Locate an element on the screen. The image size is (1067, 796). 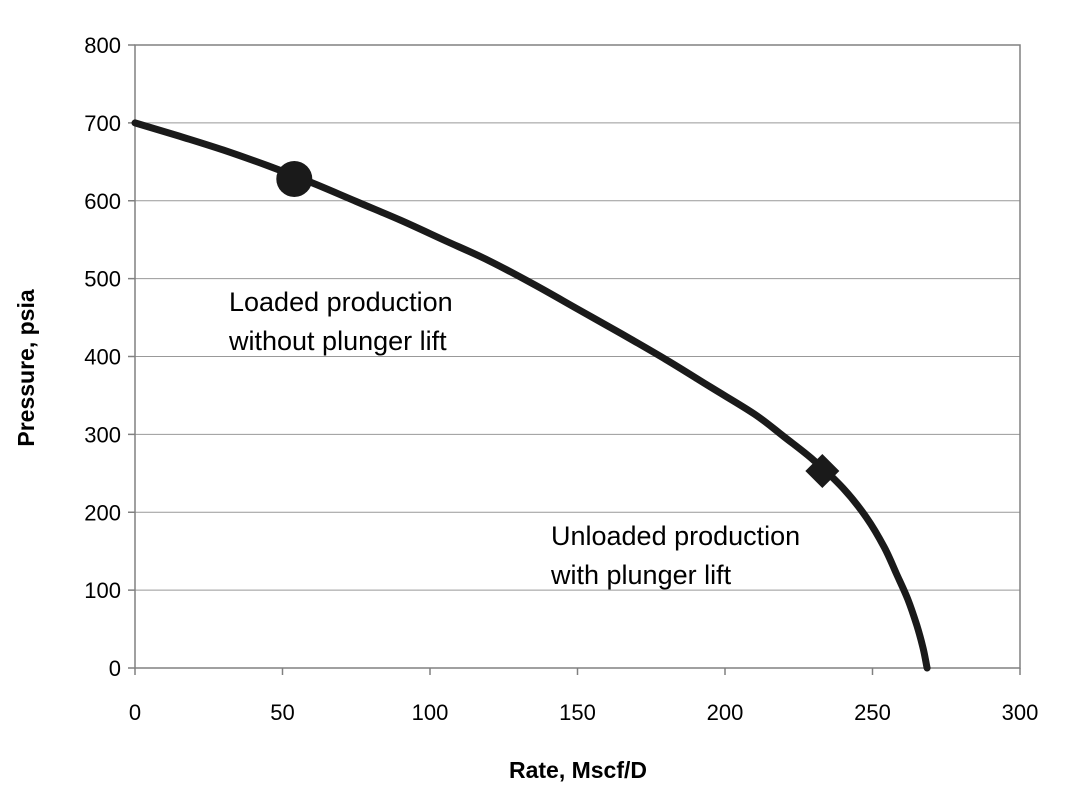
x-tick-label-250: 250 is located at coordinates (872, 712).